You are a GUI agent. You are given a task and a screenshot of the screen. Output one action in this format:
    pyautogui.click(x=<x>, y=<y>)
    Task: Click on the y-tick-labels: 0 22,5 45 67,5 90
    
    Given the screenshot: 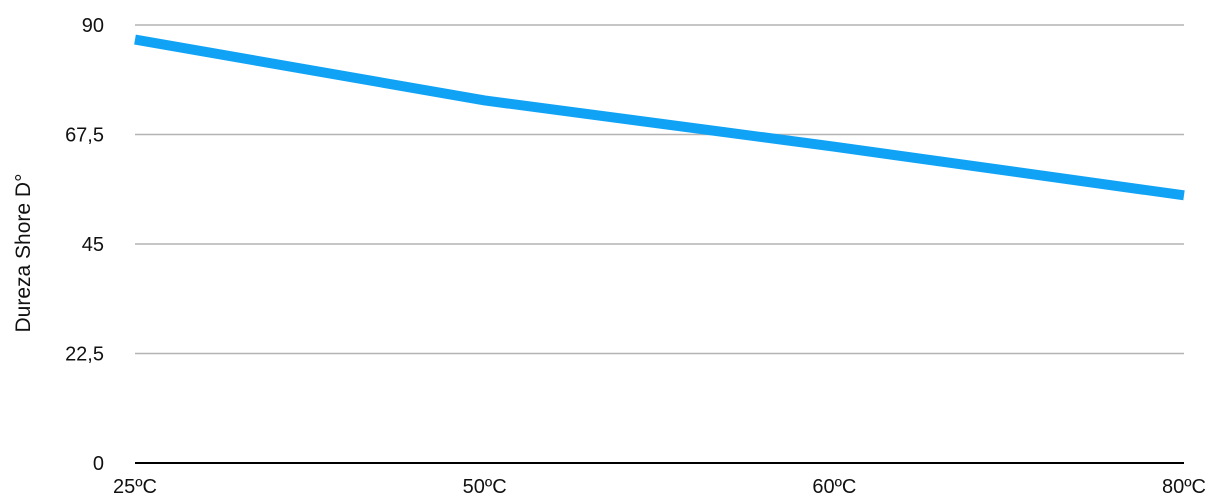 What is the action you would take?
    pyautogui.click(x=84, y=245)
    